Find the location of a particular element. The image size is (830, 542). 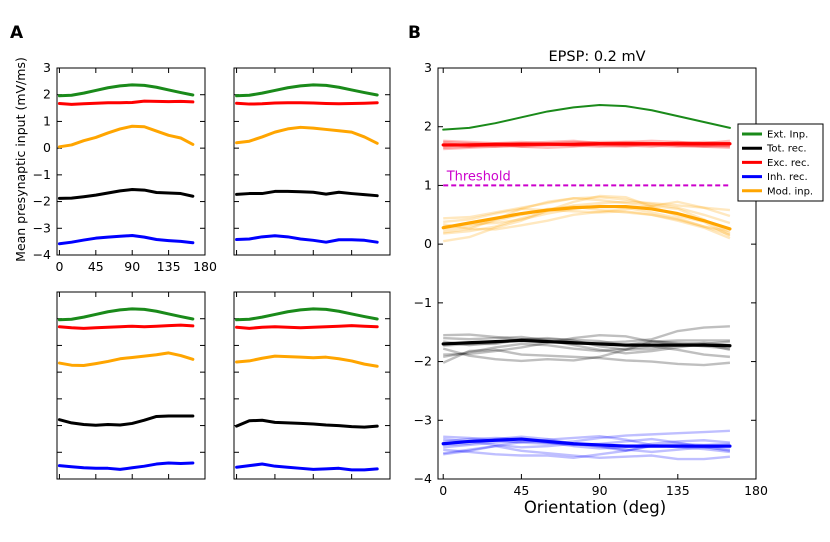

legend-label: Ext. Inp. is located at coordinates (787, 135).